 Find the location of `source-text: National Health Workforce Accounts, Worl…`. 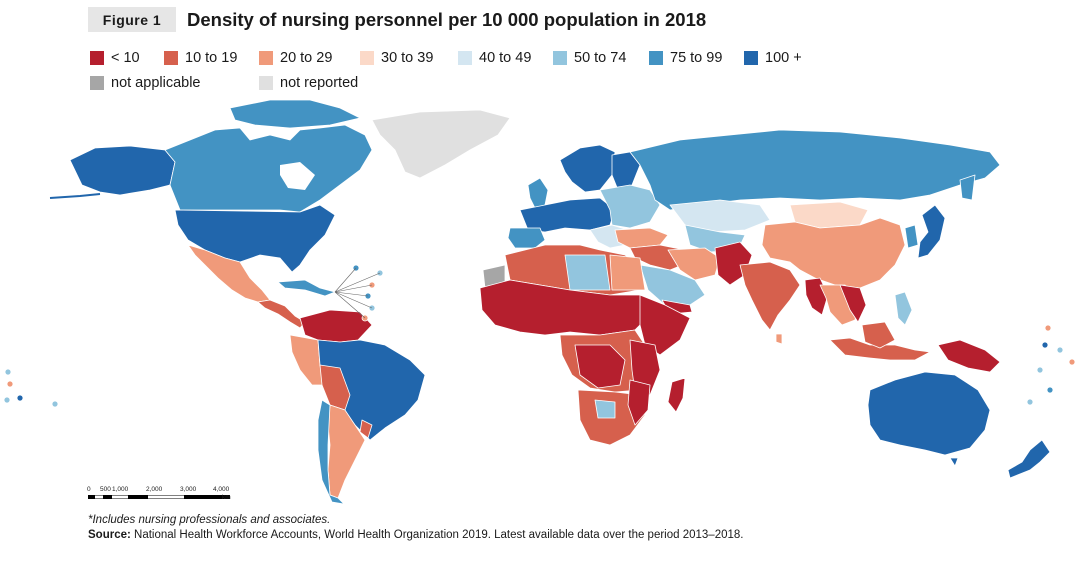

source-text: National Health Workforce Accounts, Worl… is located at coordinates (439, 535).